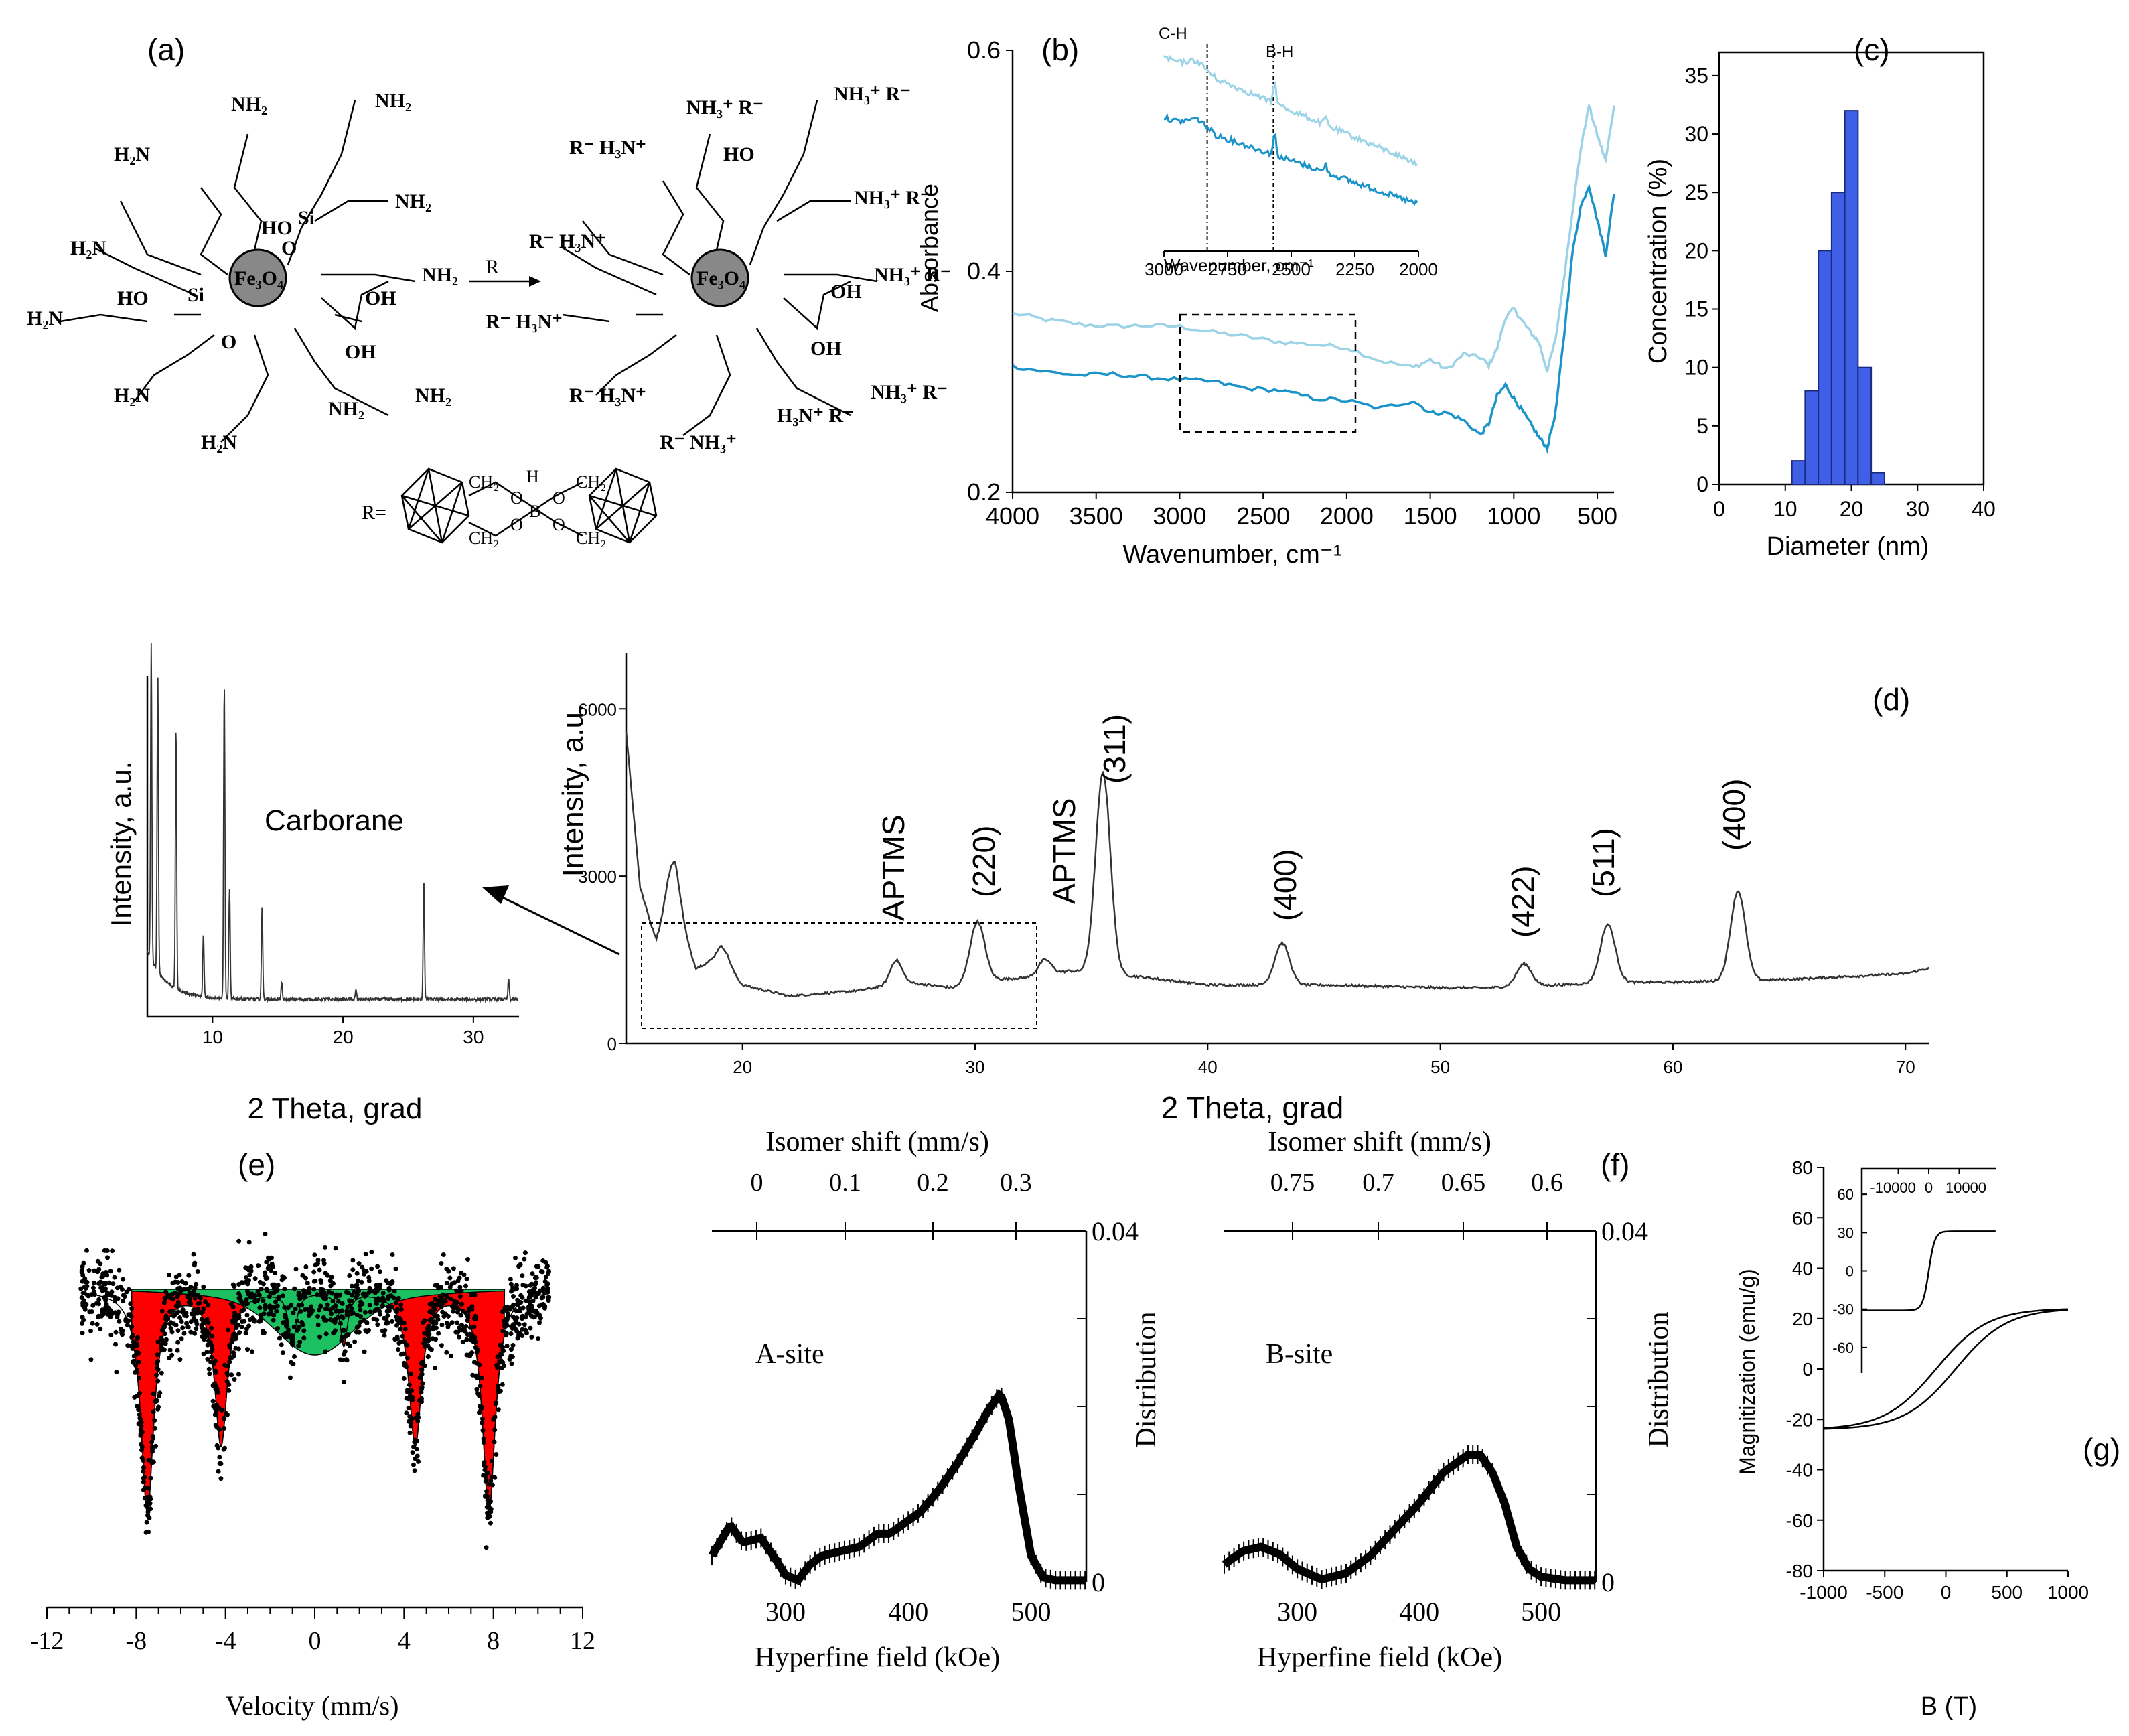 This screenshot has height=1736, width=2129. I want to click on xrd-zoom-box, so click(839, 975).